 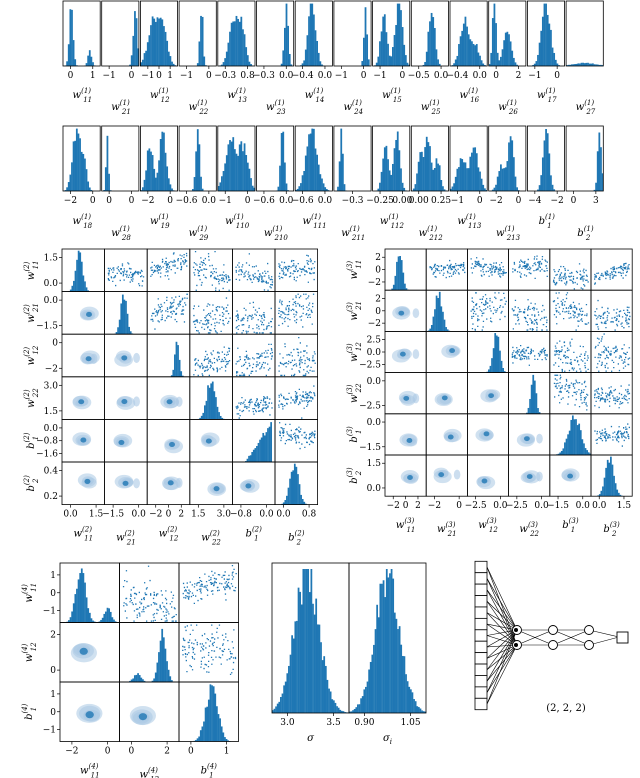 I want to click on x-axis-label-b2: b(3) 2, so click(x=611, y=529).